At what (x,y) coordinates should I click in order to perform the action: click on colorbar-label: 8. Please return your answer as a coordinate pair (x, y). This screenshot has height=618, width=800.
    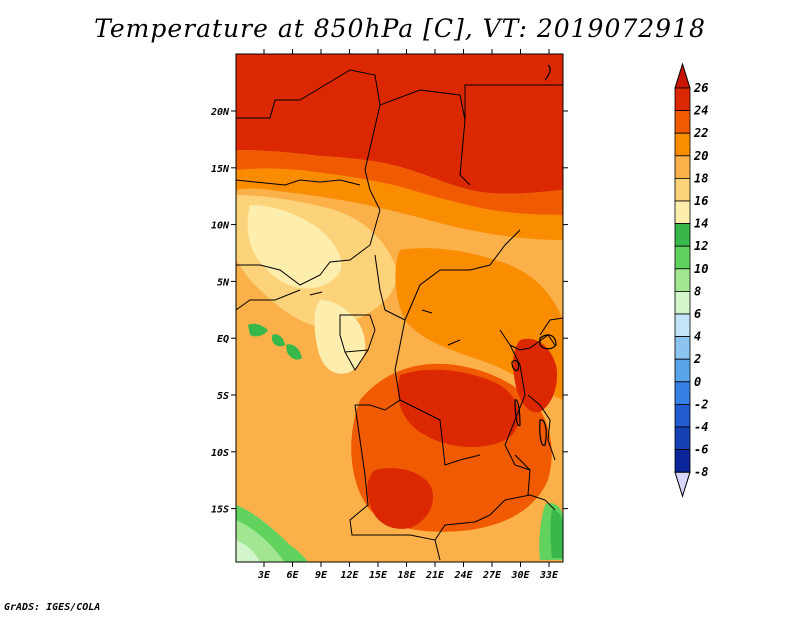
    Looking at the image, I should click on (697, 291).